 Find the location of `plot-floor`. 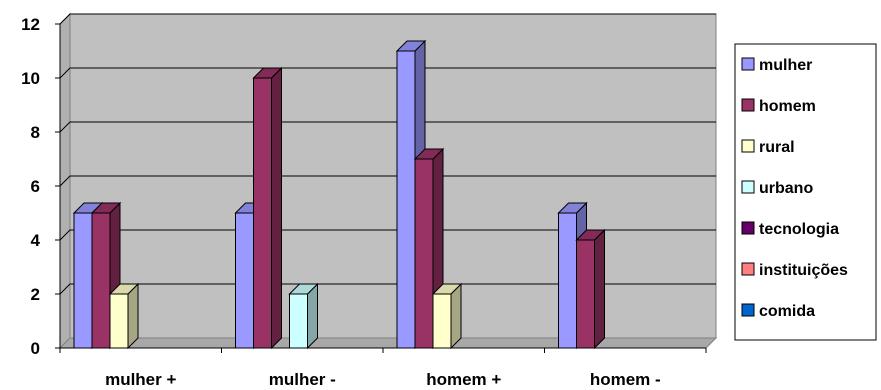

plot-floor is located at coordinates (388, 343).